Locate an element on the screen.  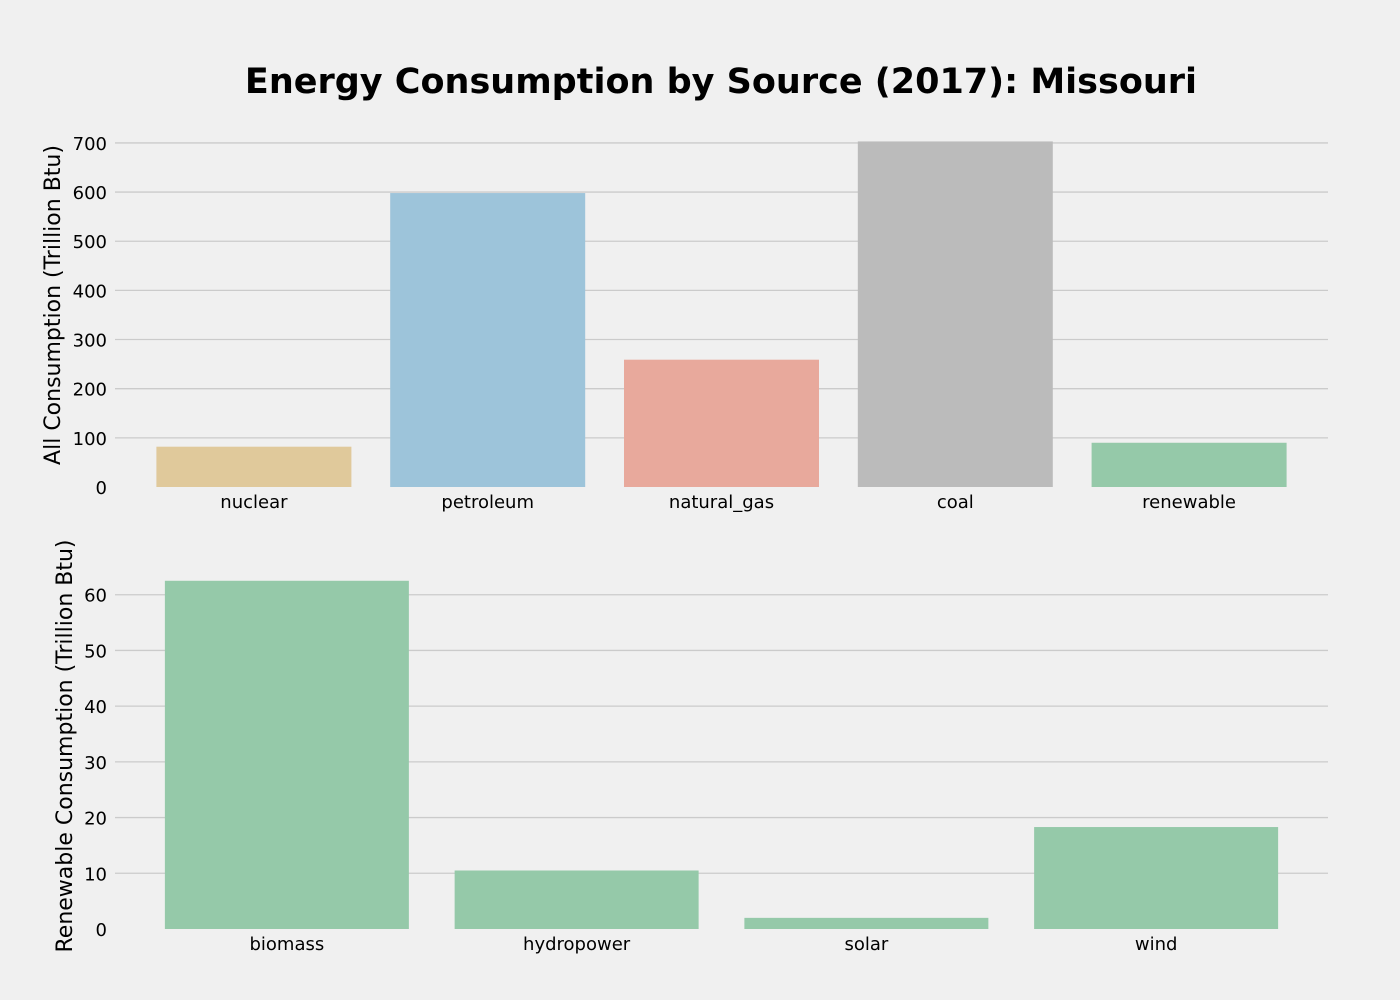
bottom-y-tick-label: 30 is located at coordinates (95, 763).